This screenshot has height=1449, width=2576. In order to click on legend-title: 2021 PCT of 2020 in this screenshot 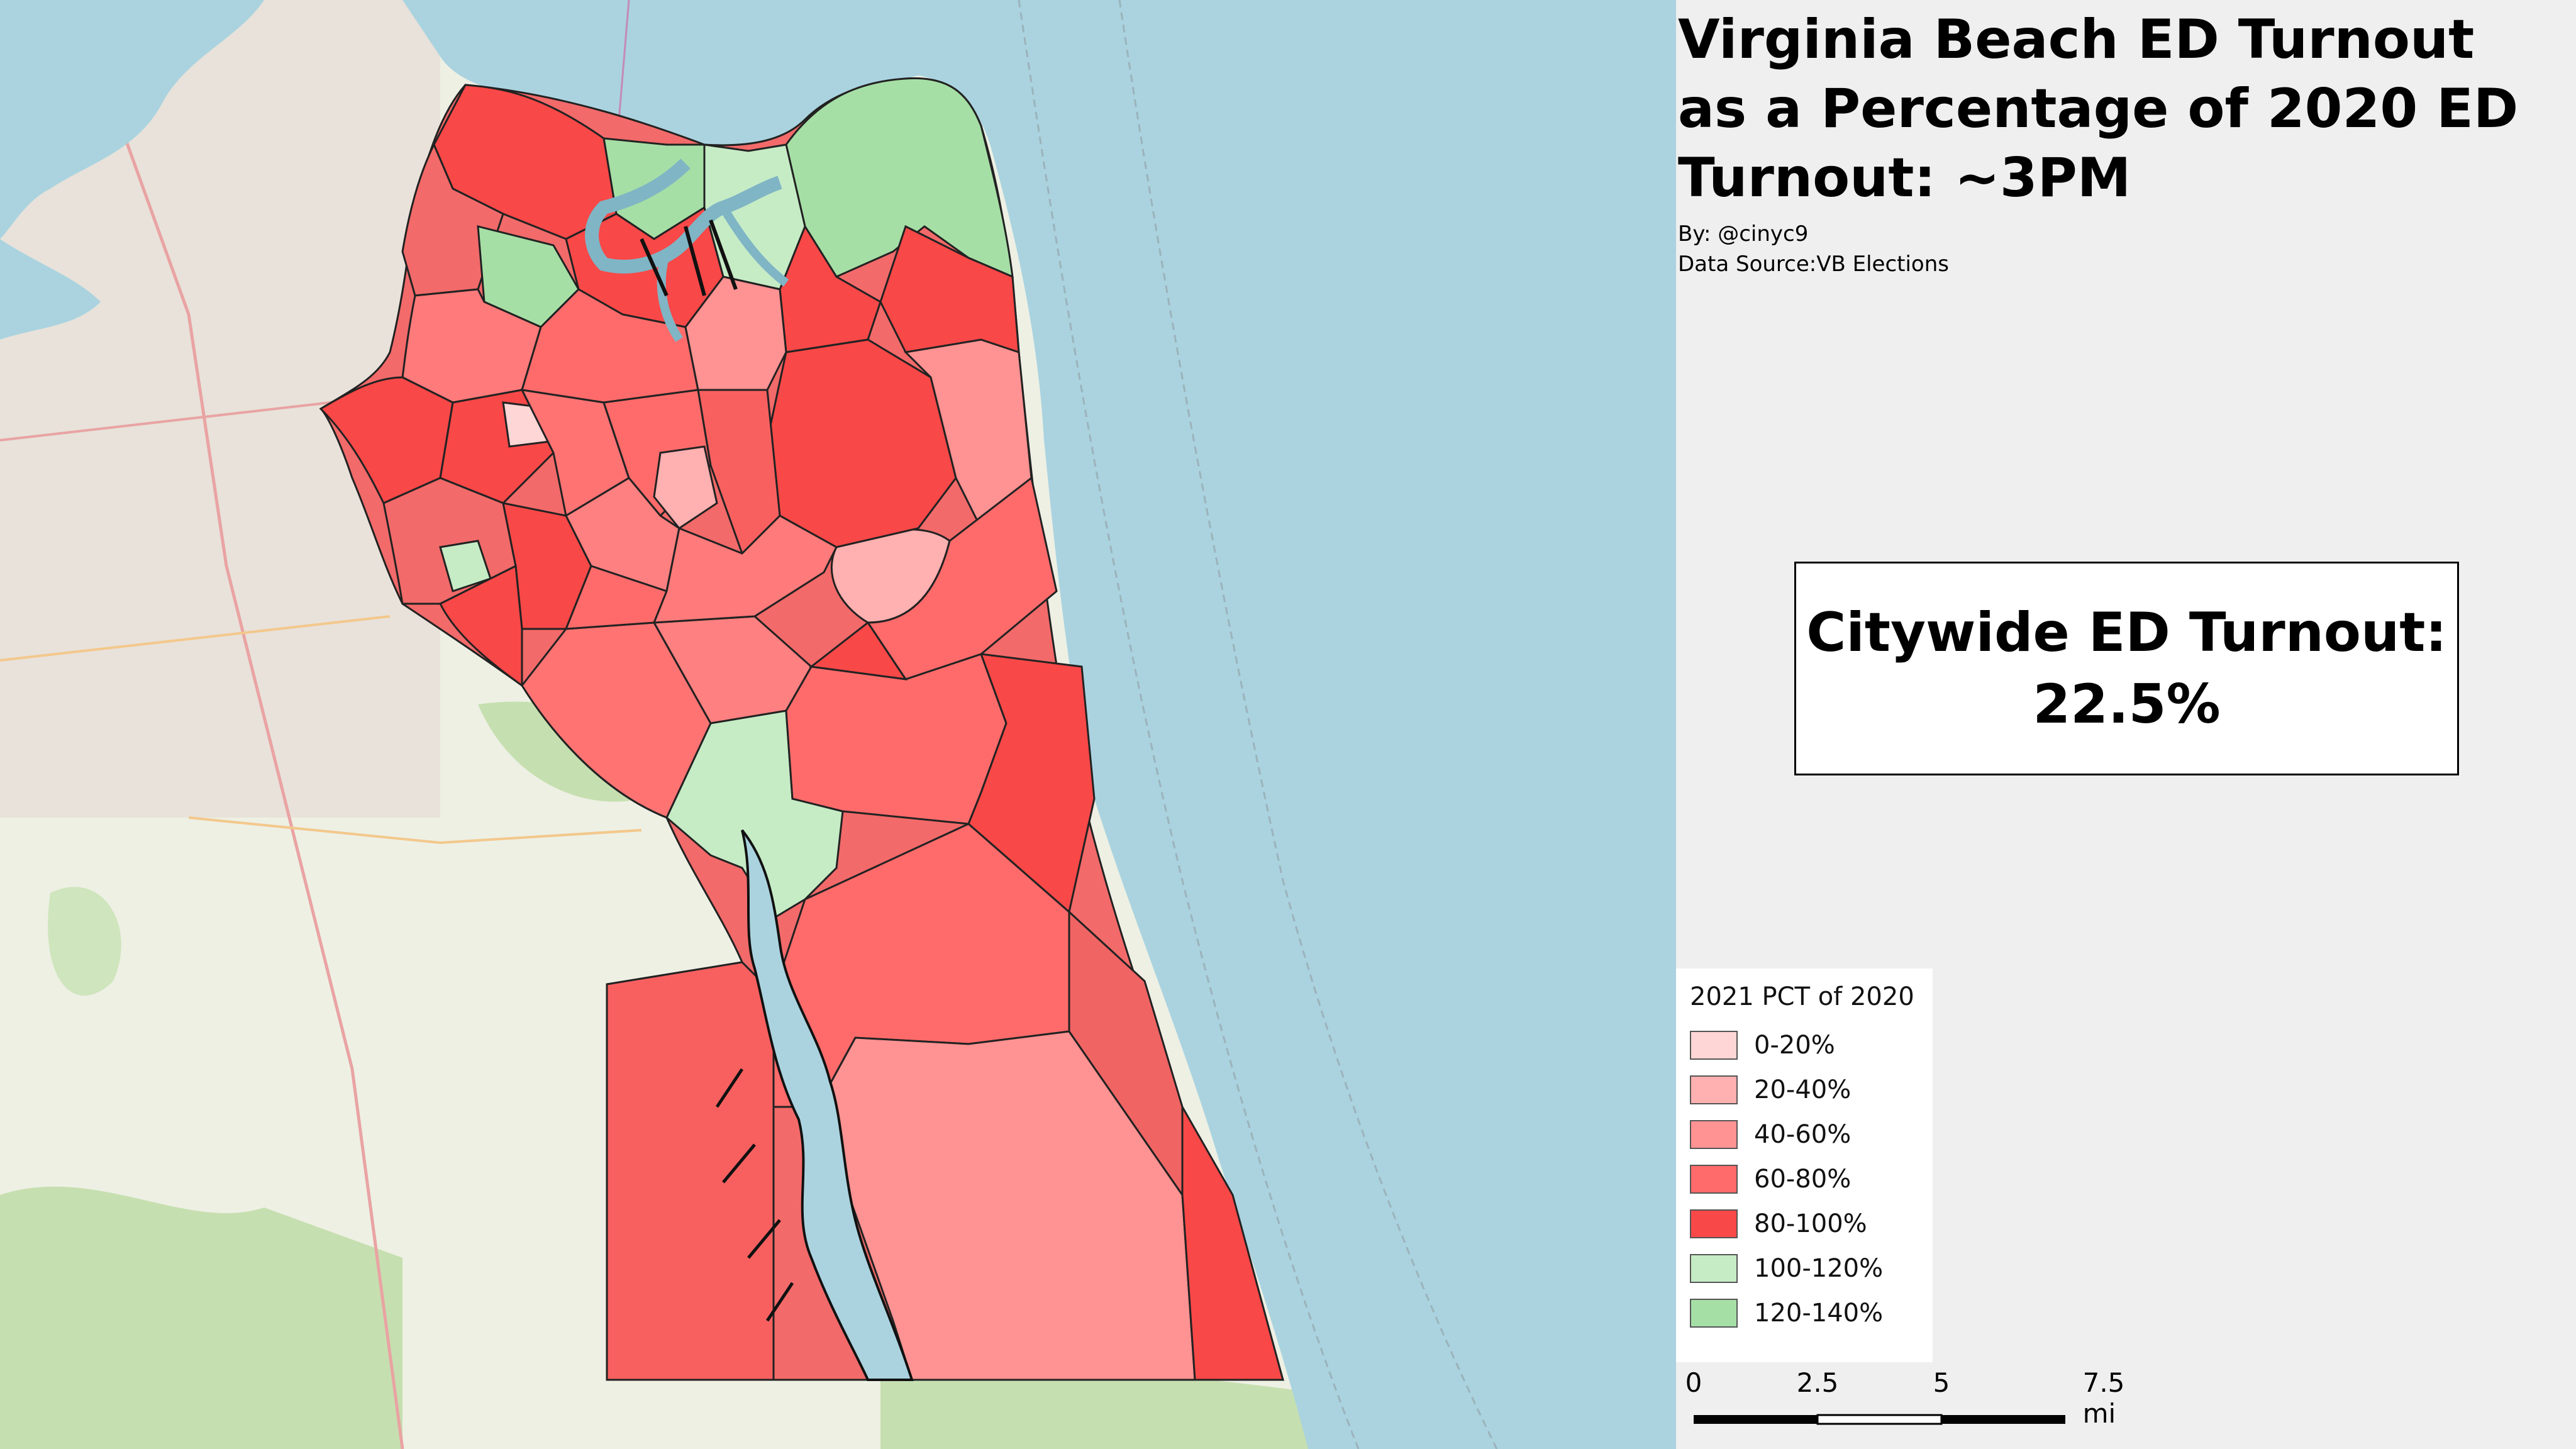, I will do `click(1802, 996)`.